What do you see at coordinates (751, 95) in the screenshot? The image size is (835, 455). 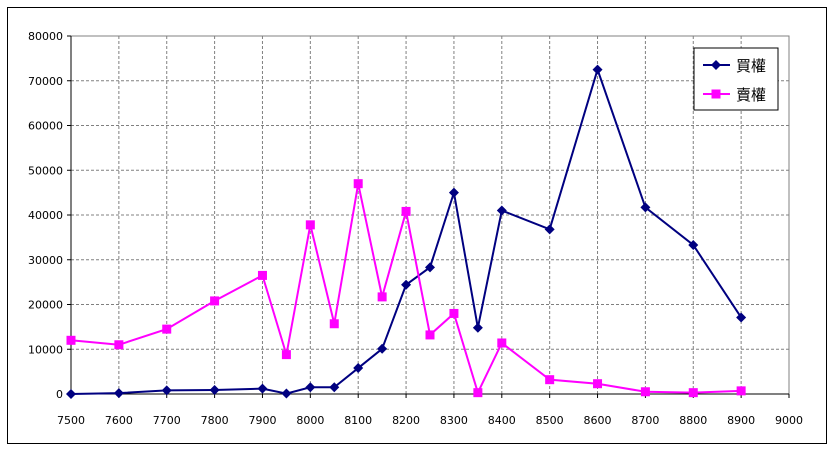 I see `legend-put-label: 賣權` at bounding box center [751, 95].